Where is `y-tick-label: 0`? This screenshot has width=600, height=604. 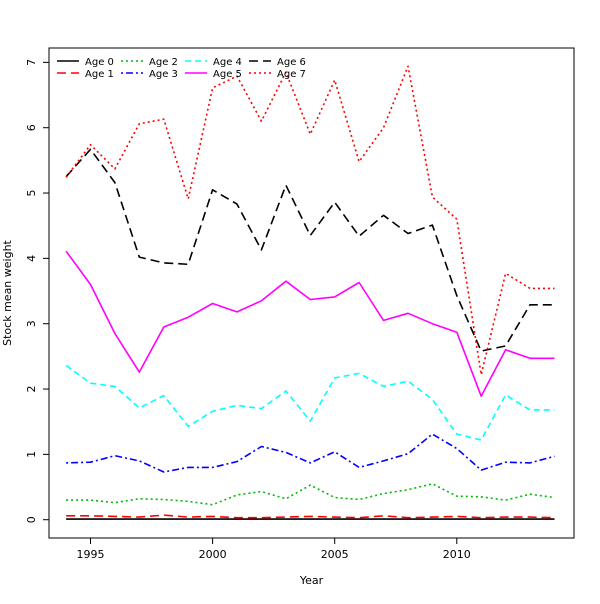 y-tick-label: 0 is located at coordinates (31, 519).